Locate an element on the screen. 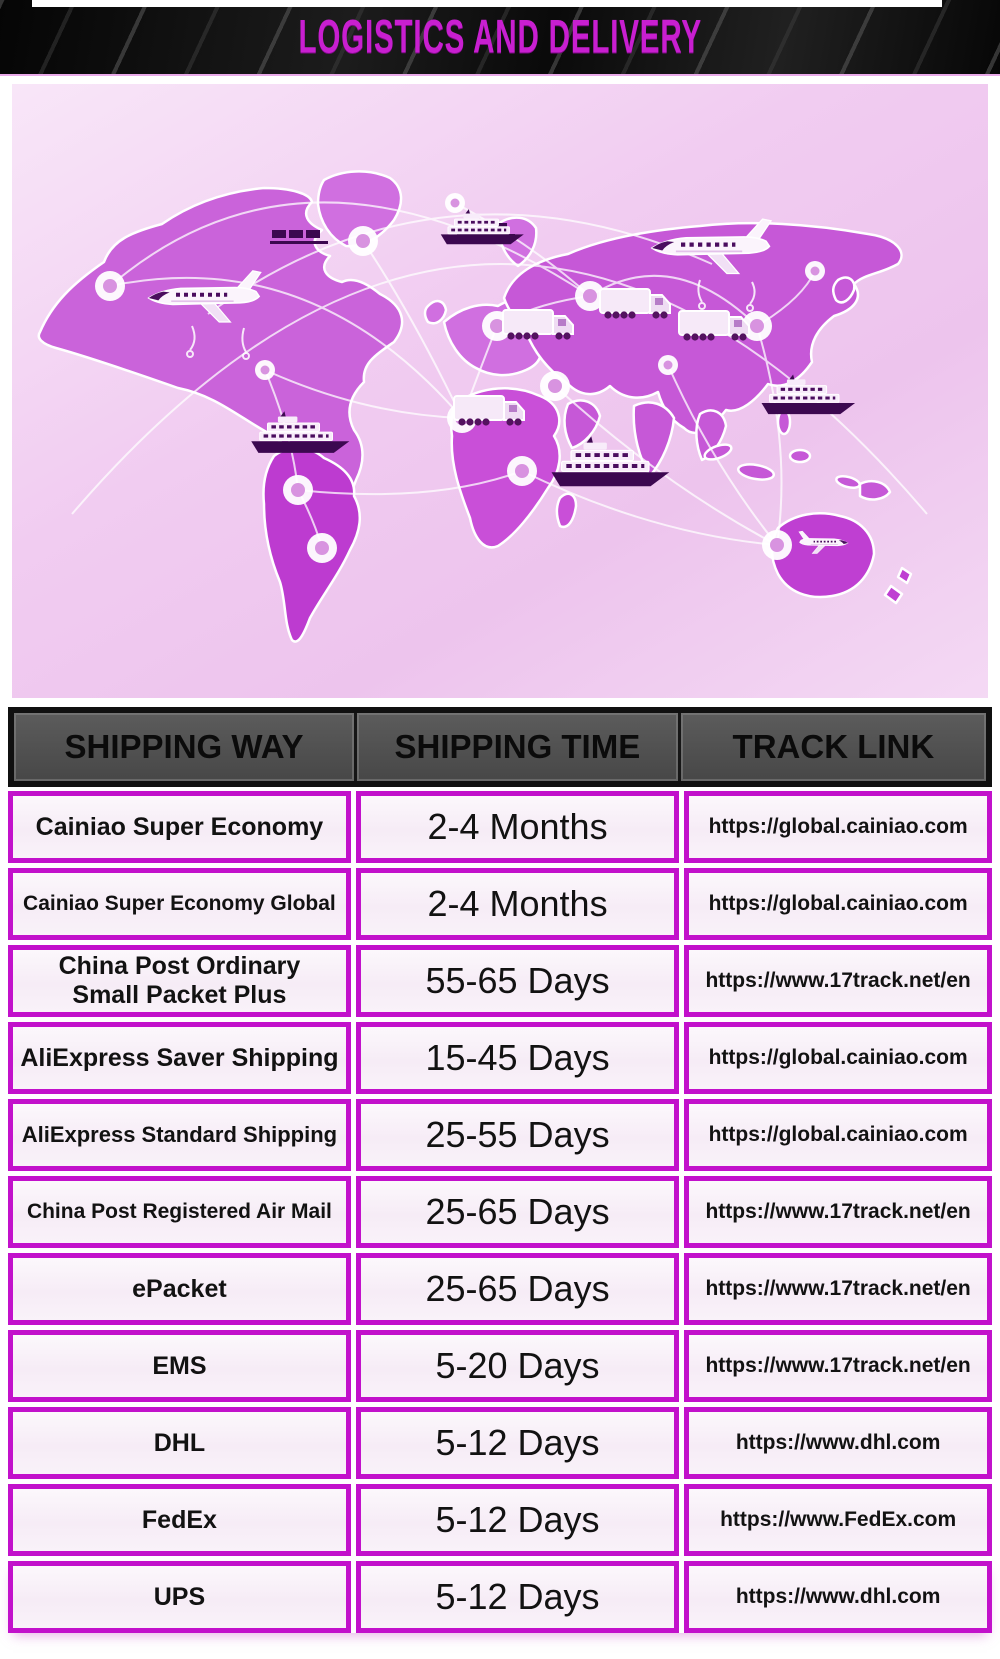 The height and width of the screenshot is (1659, 1000). header-banner: LOGISTICS AND DELIVERY is located at coordinates (500, 38).